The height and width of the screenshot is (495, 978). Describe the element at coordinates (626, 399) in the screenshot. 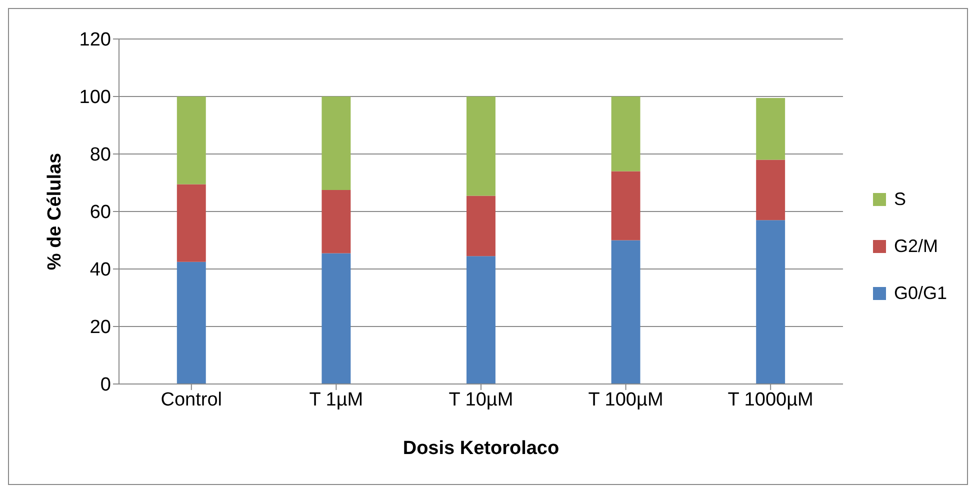

I see `x-tick-label: T 100µM` at that location.